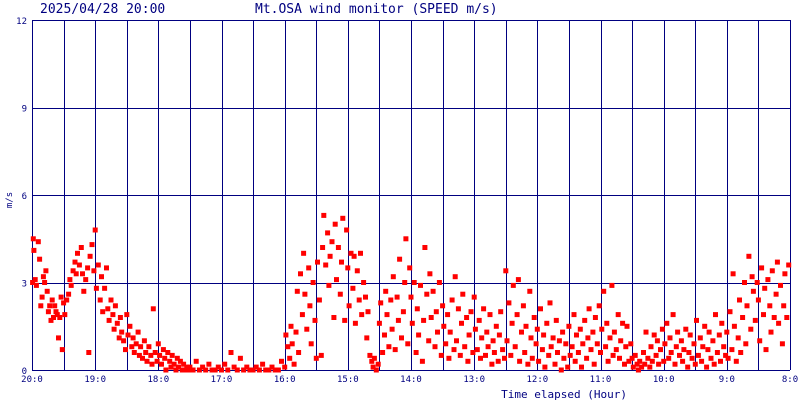 This screenshot has height=405, width=800. I want to click on timestamp-label: 2025/04/28 20:00, so click(102, 9).